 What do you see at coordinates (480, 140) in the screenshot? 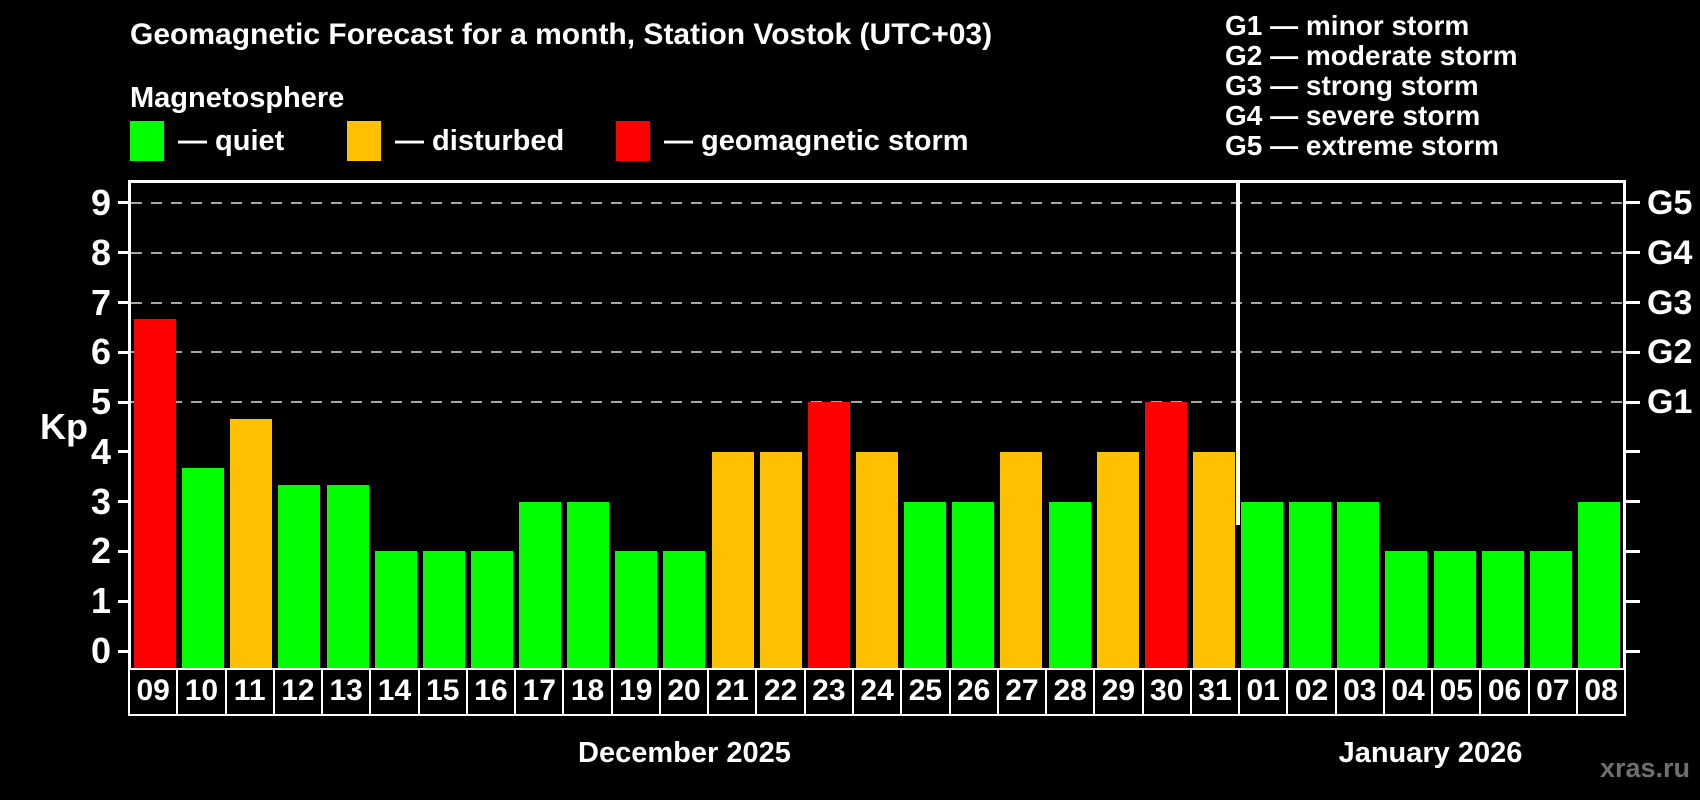
I see `disturbed-legend-label: — disturbed` at bounding box center [480, 140].